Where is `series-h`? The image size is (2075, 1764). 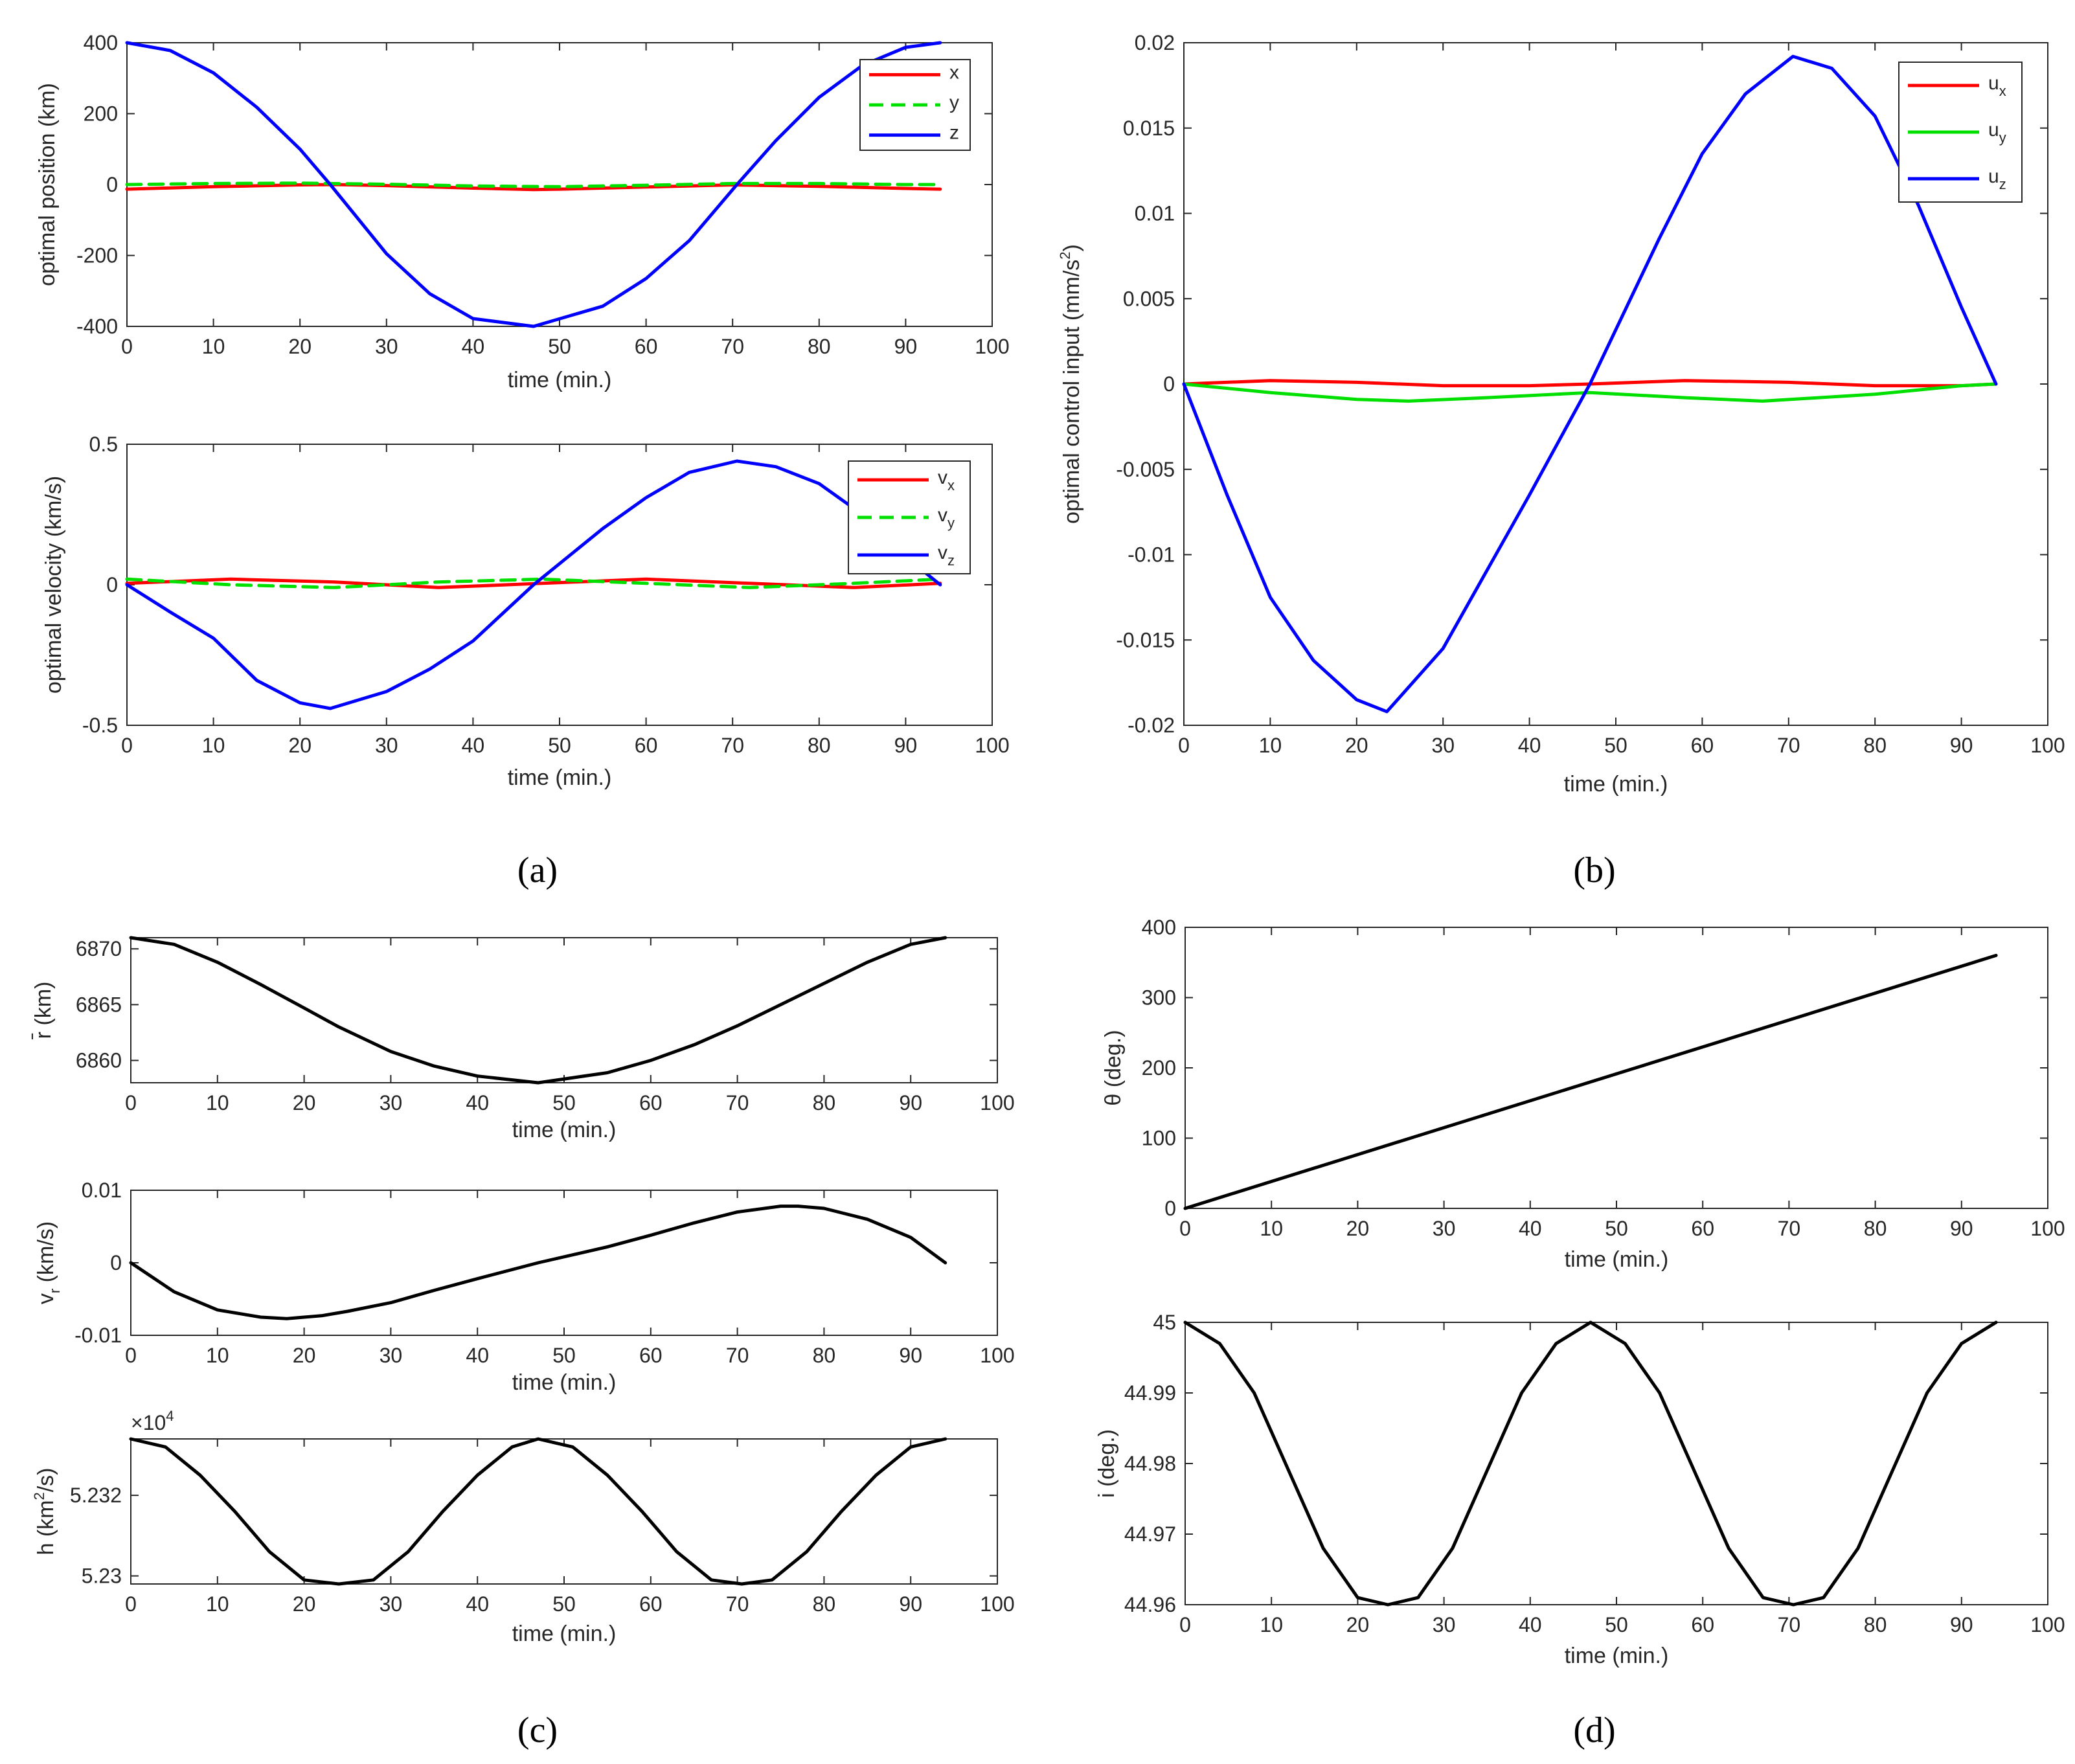 series-h is located at coordinates (538, 1511).